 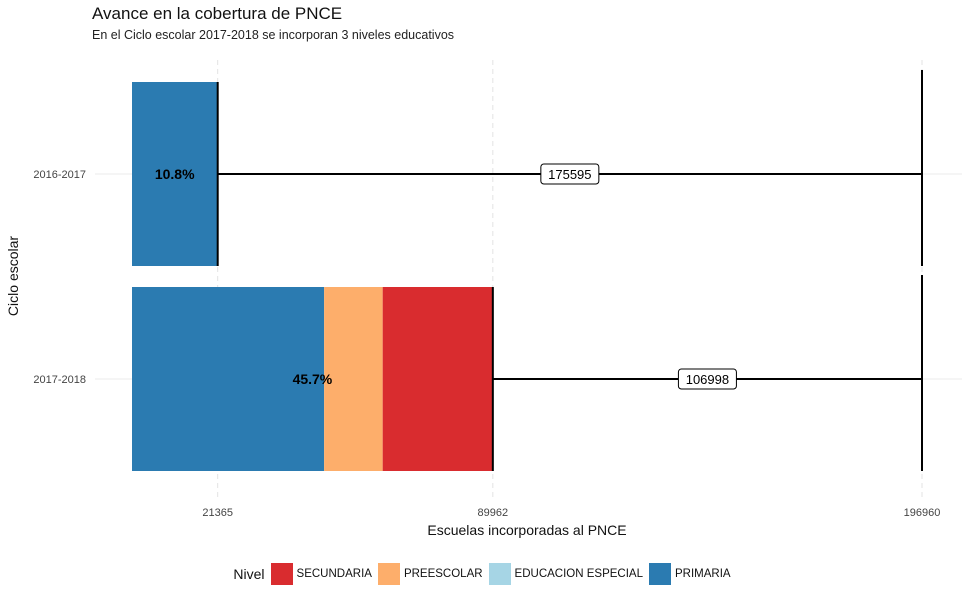 What do you see at coordinates (493, 513) in the screenshot?
I see `x-tick-label: 89962` at bounding box center [493, 513].